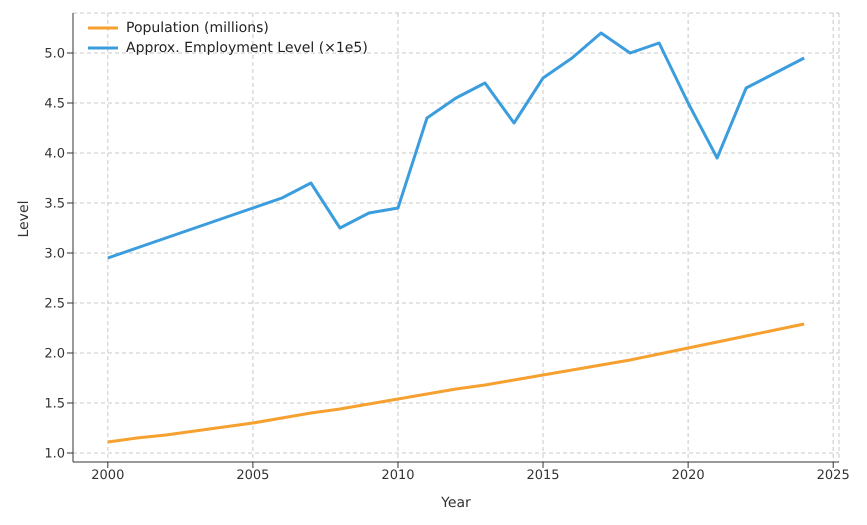 This screenshot has width=867, height=525. Describe the element at coordinates (24, 219) in the screenshot. I see `y-axis-title: Level` at that location.